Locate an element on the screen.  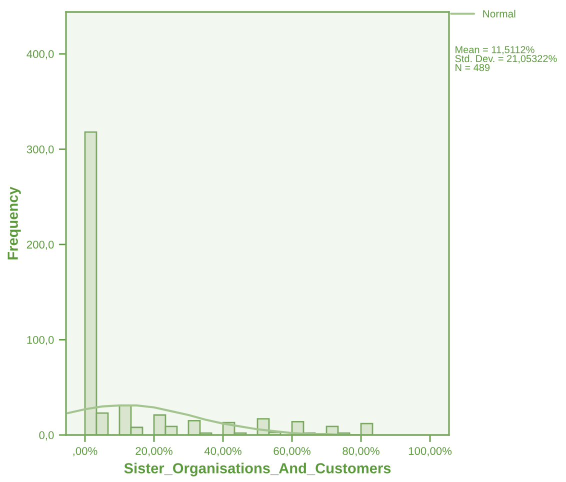
x-axis-title: Sister_Organisations_And_Customers is located at coordinates (257, 469).